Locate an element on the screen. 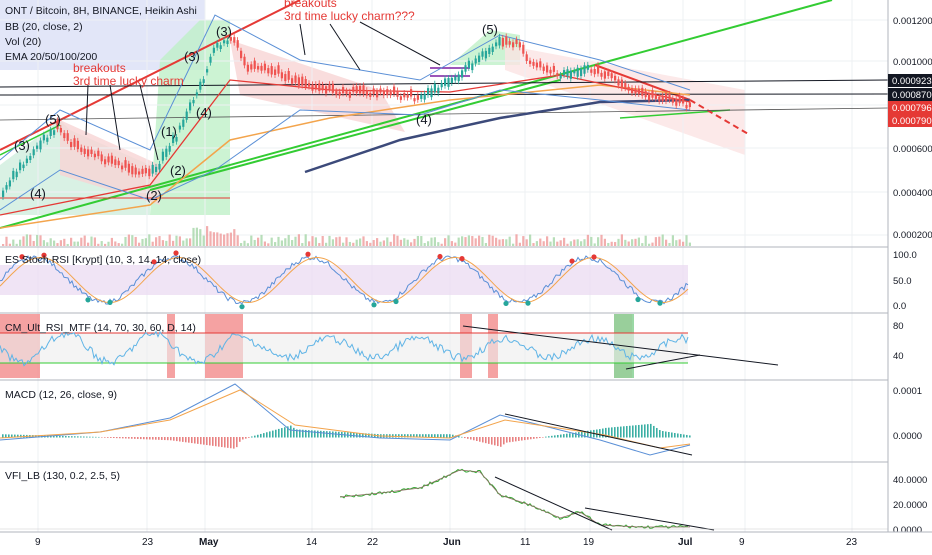  wave-label: (4) is located at coordinates (38, 193).